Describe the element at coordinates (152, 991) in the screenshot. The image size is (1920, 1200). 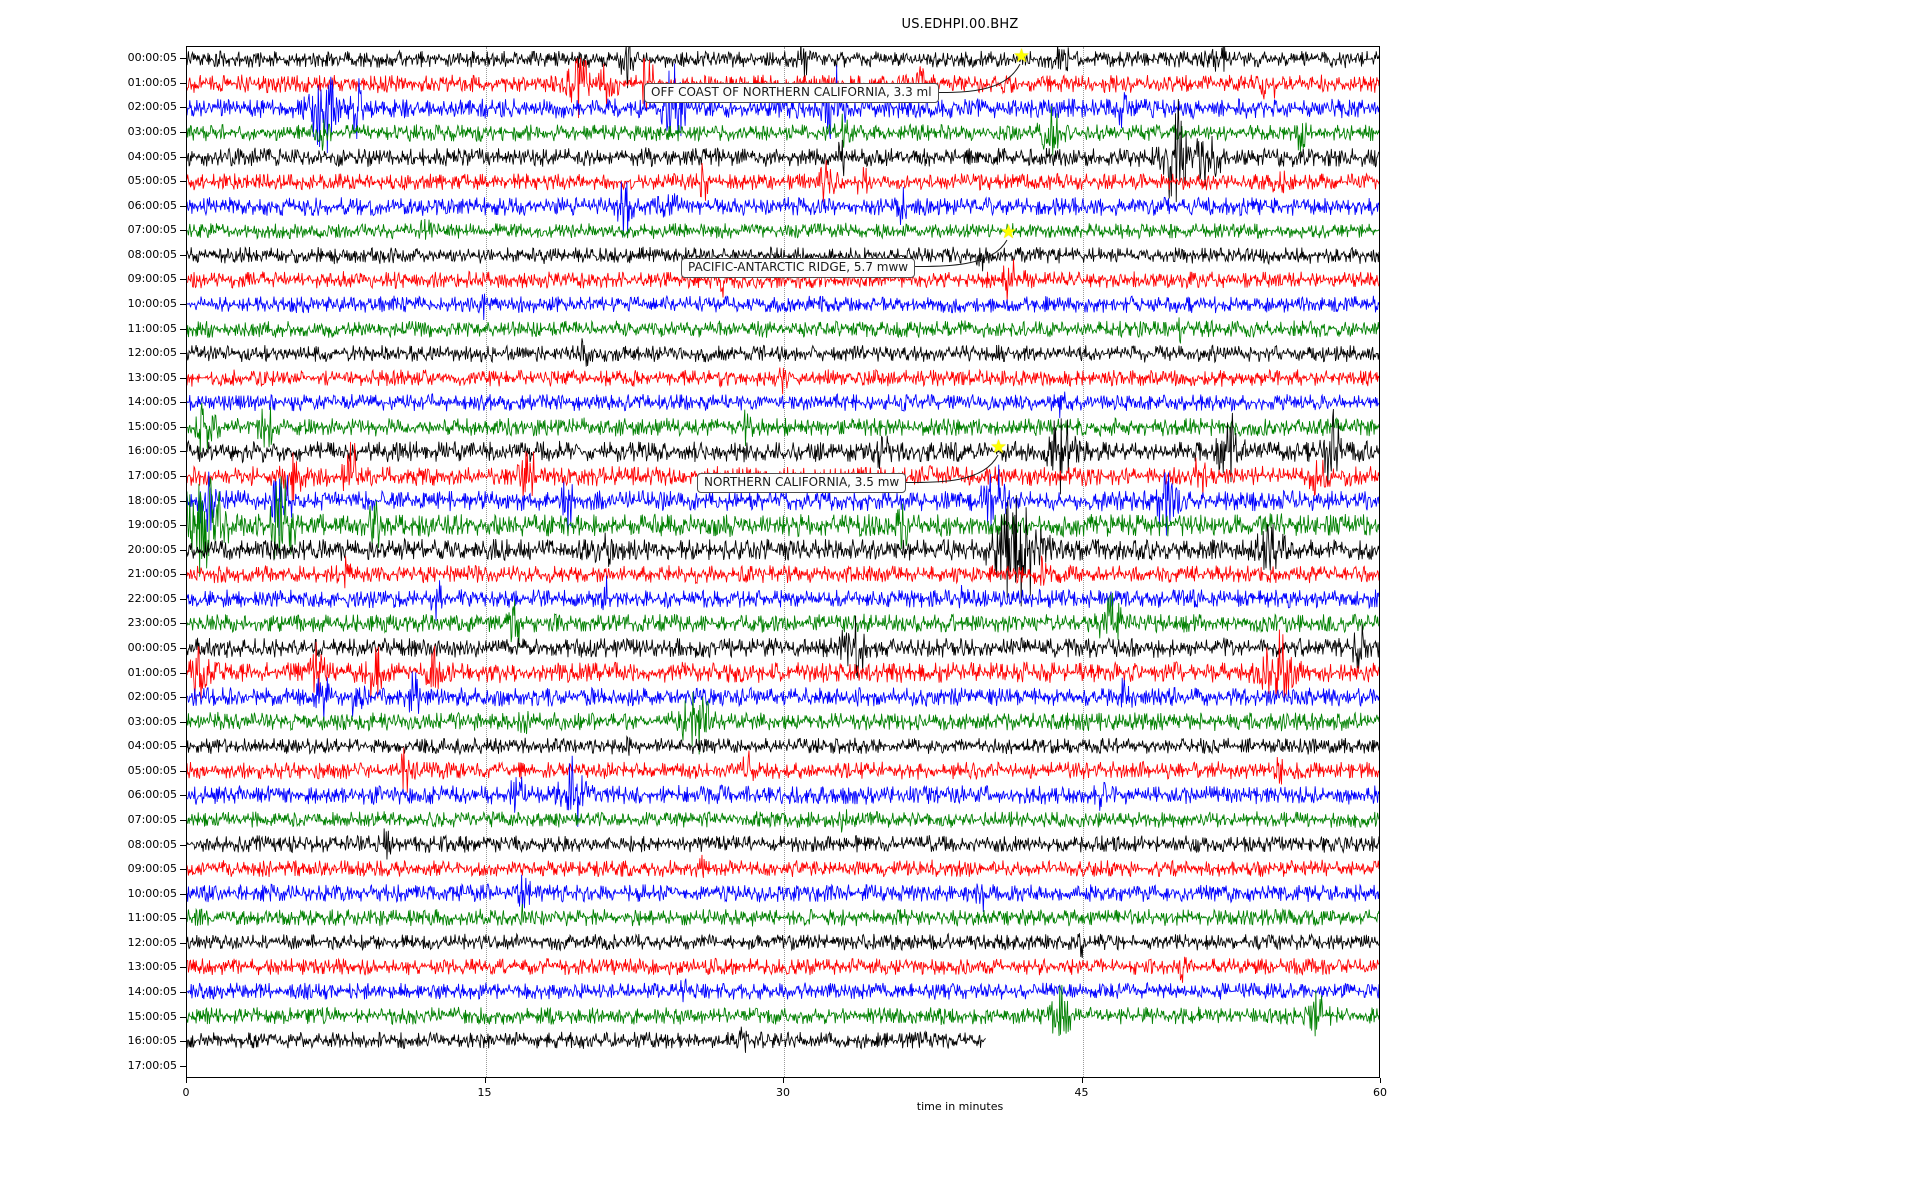
I see `y-tick-label-38: 14:00:05` at that location.